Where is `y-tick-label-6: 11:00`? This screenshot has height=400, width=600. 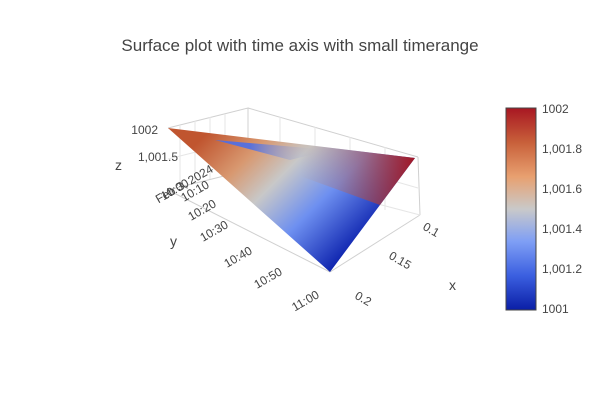
y-tick-label-6: 11:00 is located at coordinates (305, 300).